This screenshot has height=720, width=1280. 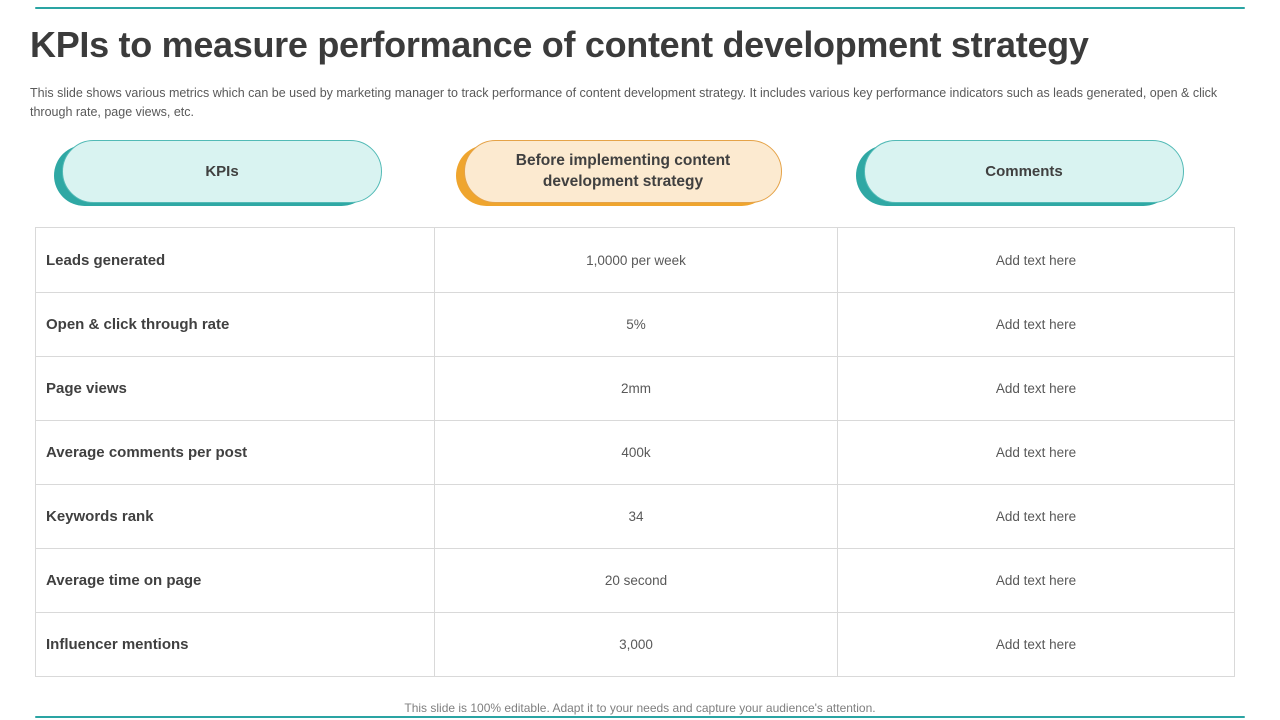 I want to click on column-pill-comments-label: Comments, so click(x=1024, y=171).